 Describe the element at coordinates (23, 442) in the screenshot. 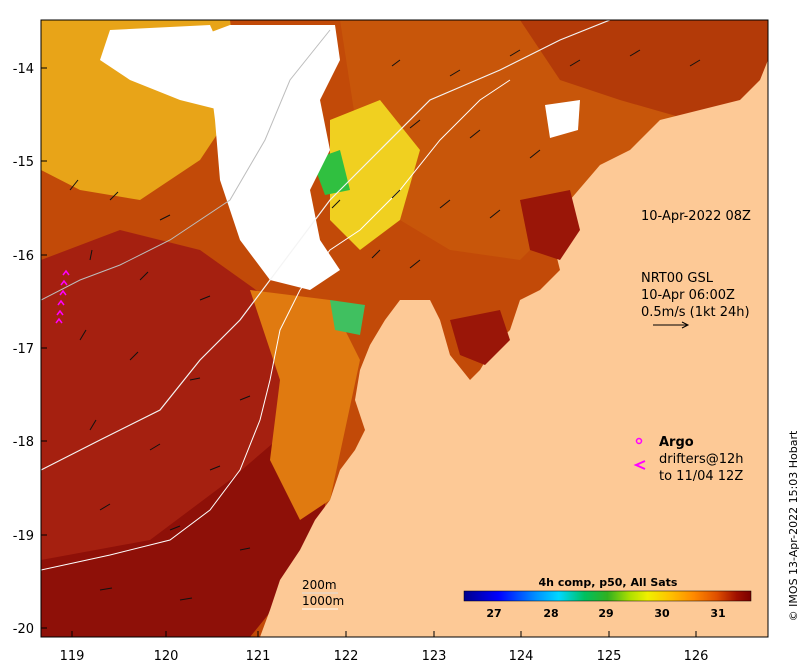

I see `y-tick-label: -18` at that location.